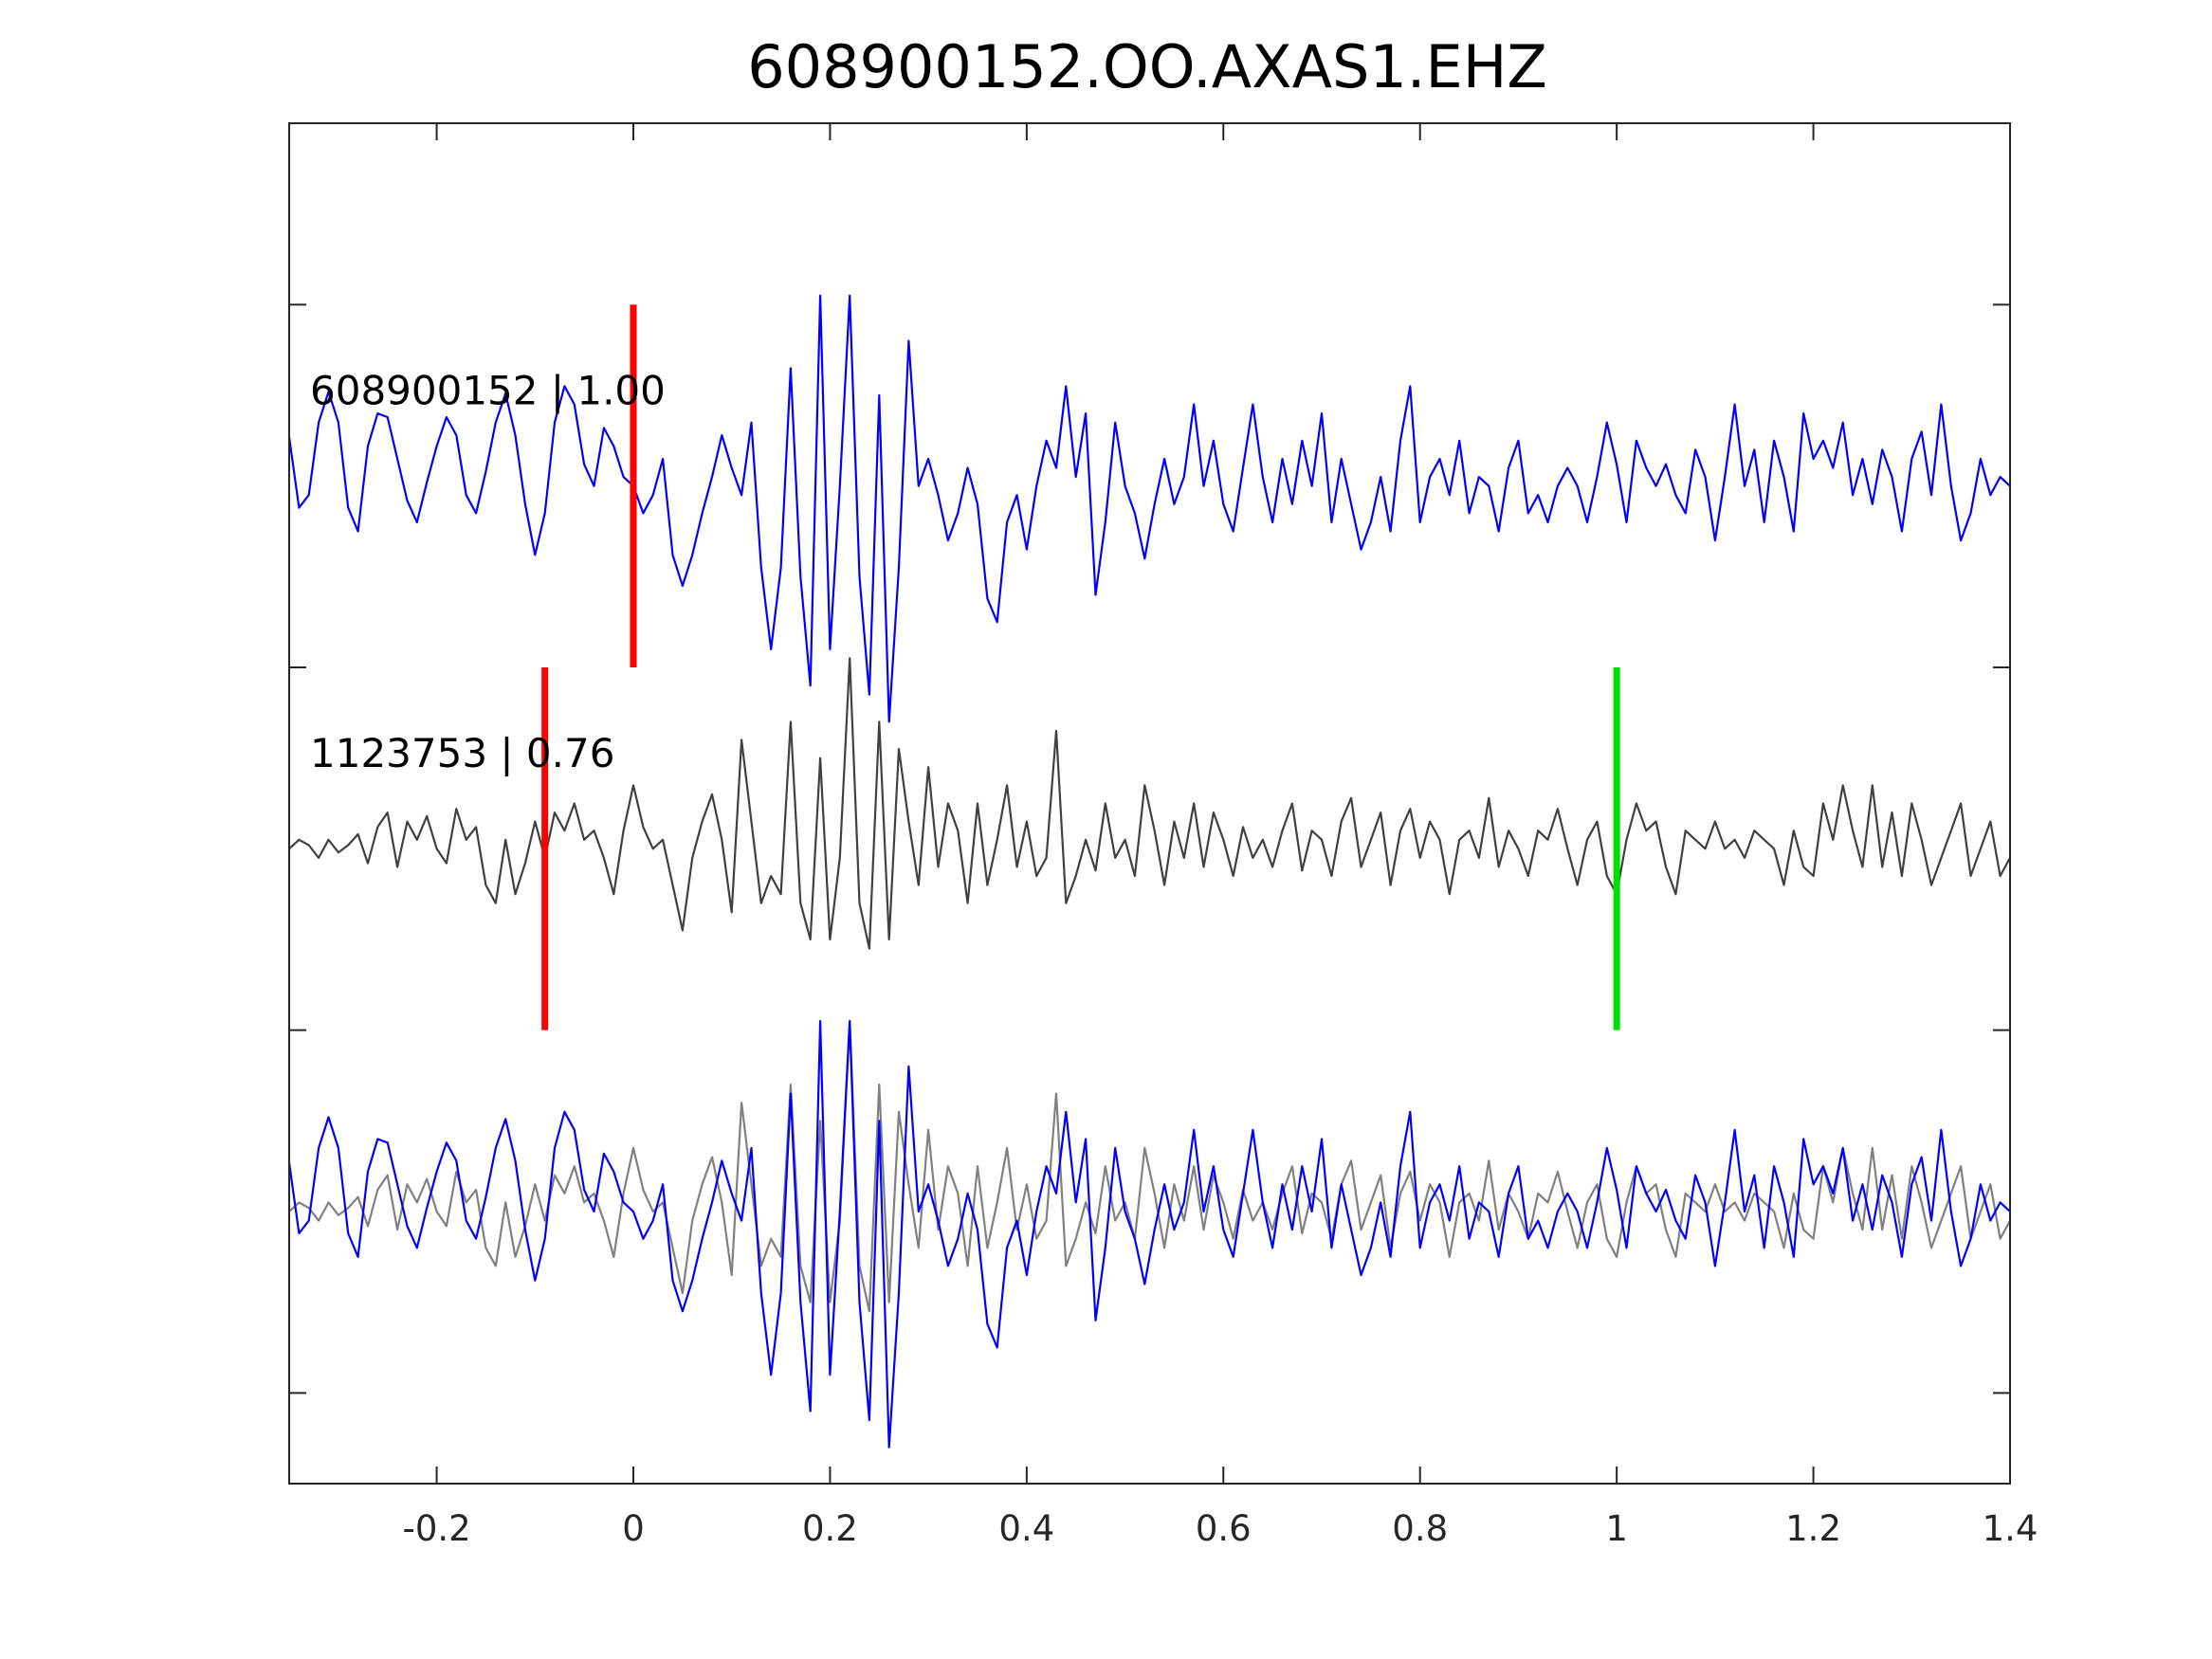 The height and width of the screenshot is (1659, 2212). I want to click on trace-label-detection: 1123753 | 0.76, so click(462, 753).